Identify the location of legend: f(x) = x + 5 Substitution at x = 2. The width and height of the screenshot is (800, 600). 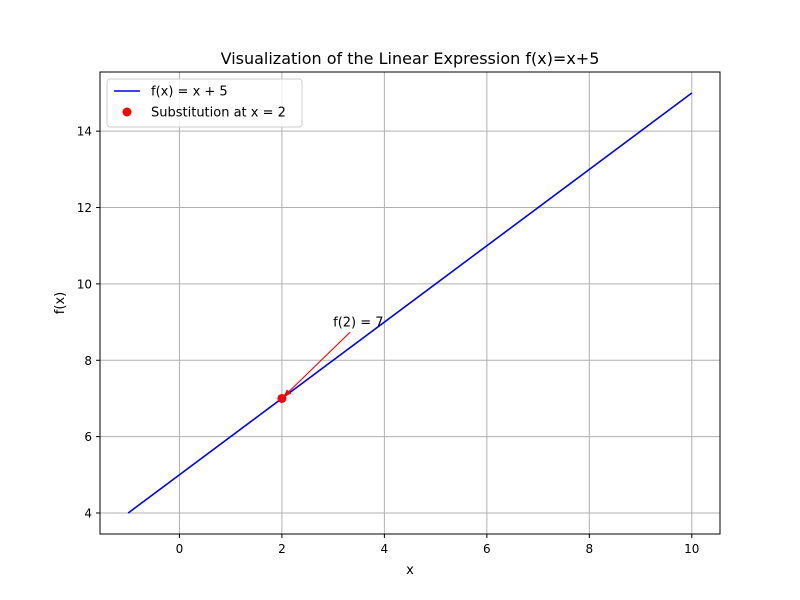
(204, 103).